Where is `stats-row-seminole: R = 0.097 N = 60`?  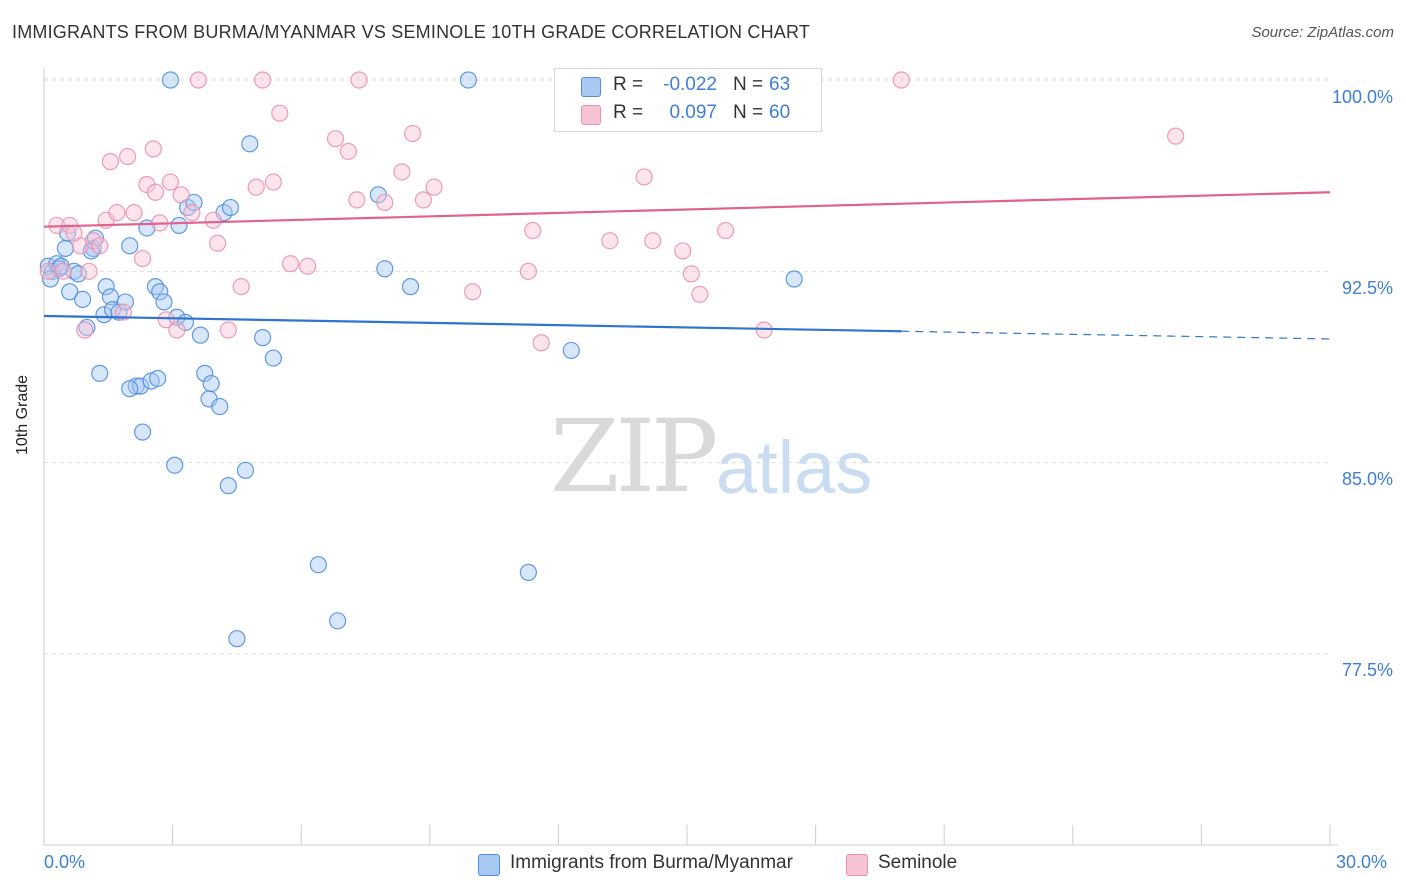
stats-row-seminole: R = 0.097 N = 60 is located at coordinates (688, 114).